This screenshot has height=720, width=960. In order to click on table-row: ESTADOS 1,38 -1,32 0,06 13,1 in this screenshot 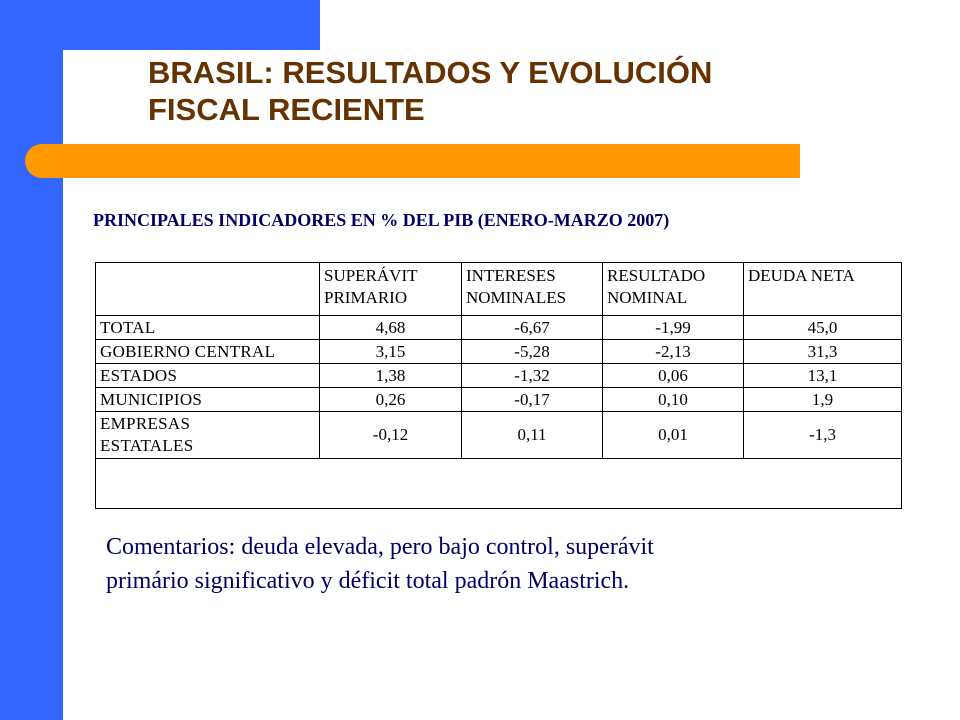, I will do `click(498, 375)`.